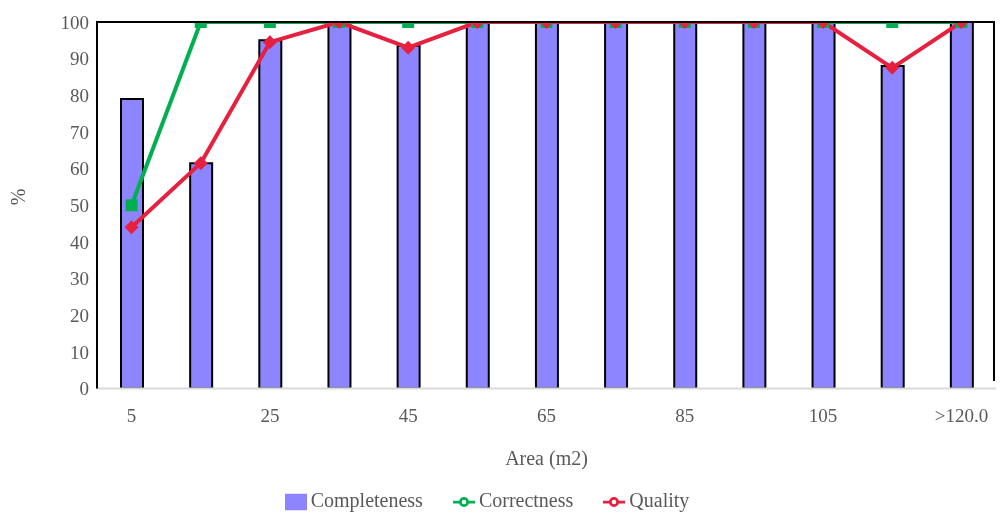  Describe the element at coordinates (685, 416) in the screenshot. I see `x-tick-label: 85` at that location.